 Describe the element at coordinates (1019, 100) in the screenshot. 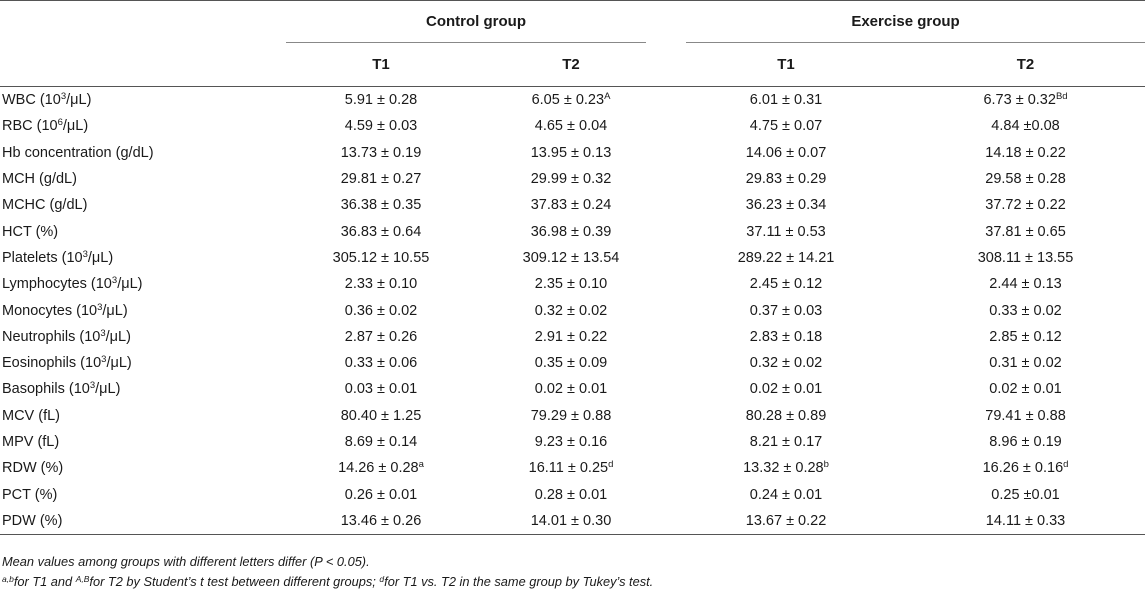

I see `value-text: 6.73 ± 0.32` at that location.